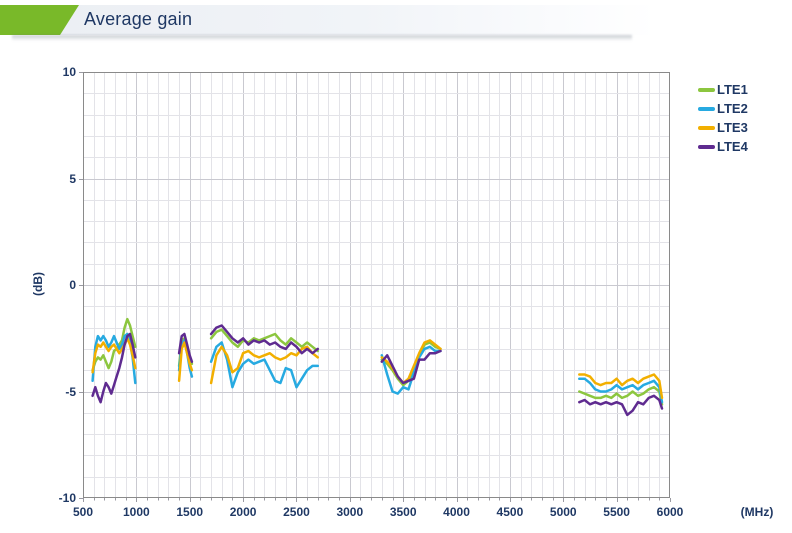 This screenshot has height=533, width=792. What do you see at coordinates (732, 89) in the screenshot?
I see `legend-label: LTE1` at bounding box center [732, 89].